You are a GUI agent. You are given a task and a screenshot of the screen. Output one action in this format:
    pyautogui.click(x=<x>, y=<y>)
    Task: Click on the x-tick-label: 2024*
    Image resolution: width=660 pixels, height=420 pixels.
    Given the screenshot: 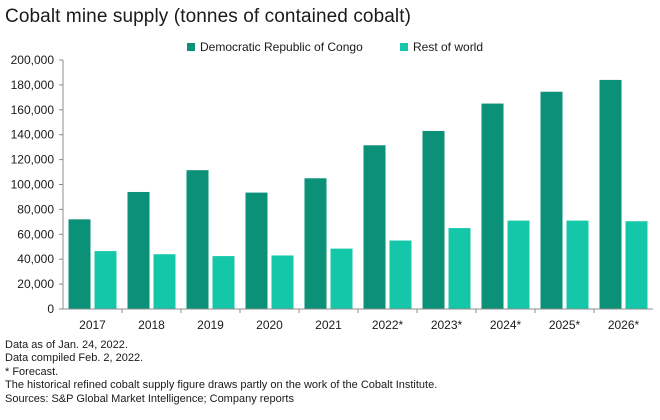 What is the action you would take?
    pyautogui.click(x=506, y=325)
    